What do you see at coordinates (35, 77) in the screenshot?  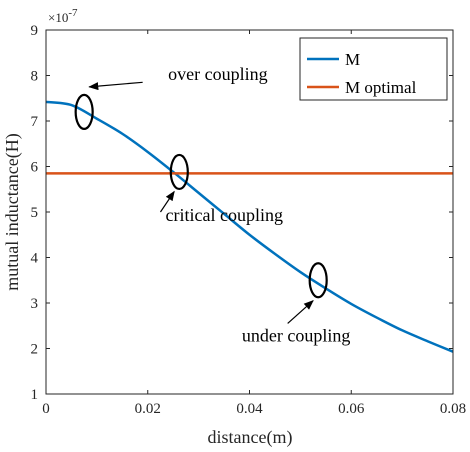 I see `y-tick-label: 8` at bounding box center [35, 77].